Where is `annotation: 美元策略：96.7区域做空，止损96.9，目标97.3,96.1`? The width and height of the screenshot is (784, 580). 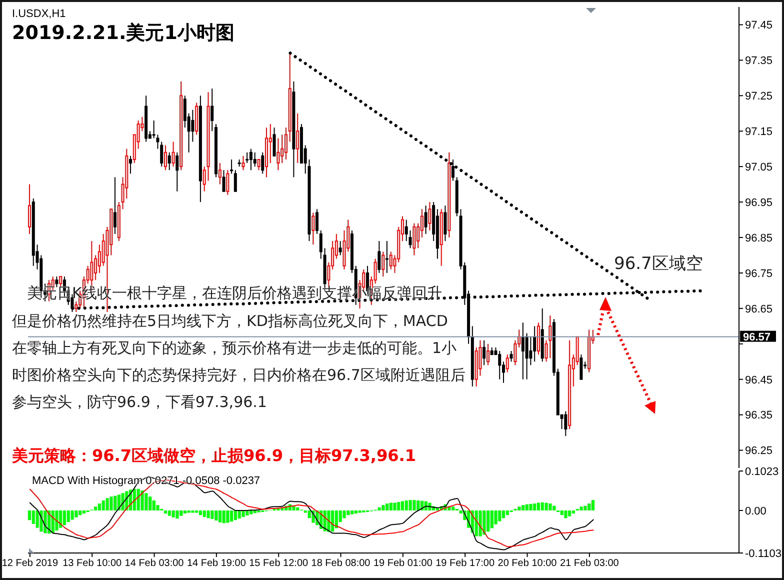 annotation: 美元策略：96.7区域做空，止损96.9，目标97.3,96.1 is located at coordinates (214, 455).